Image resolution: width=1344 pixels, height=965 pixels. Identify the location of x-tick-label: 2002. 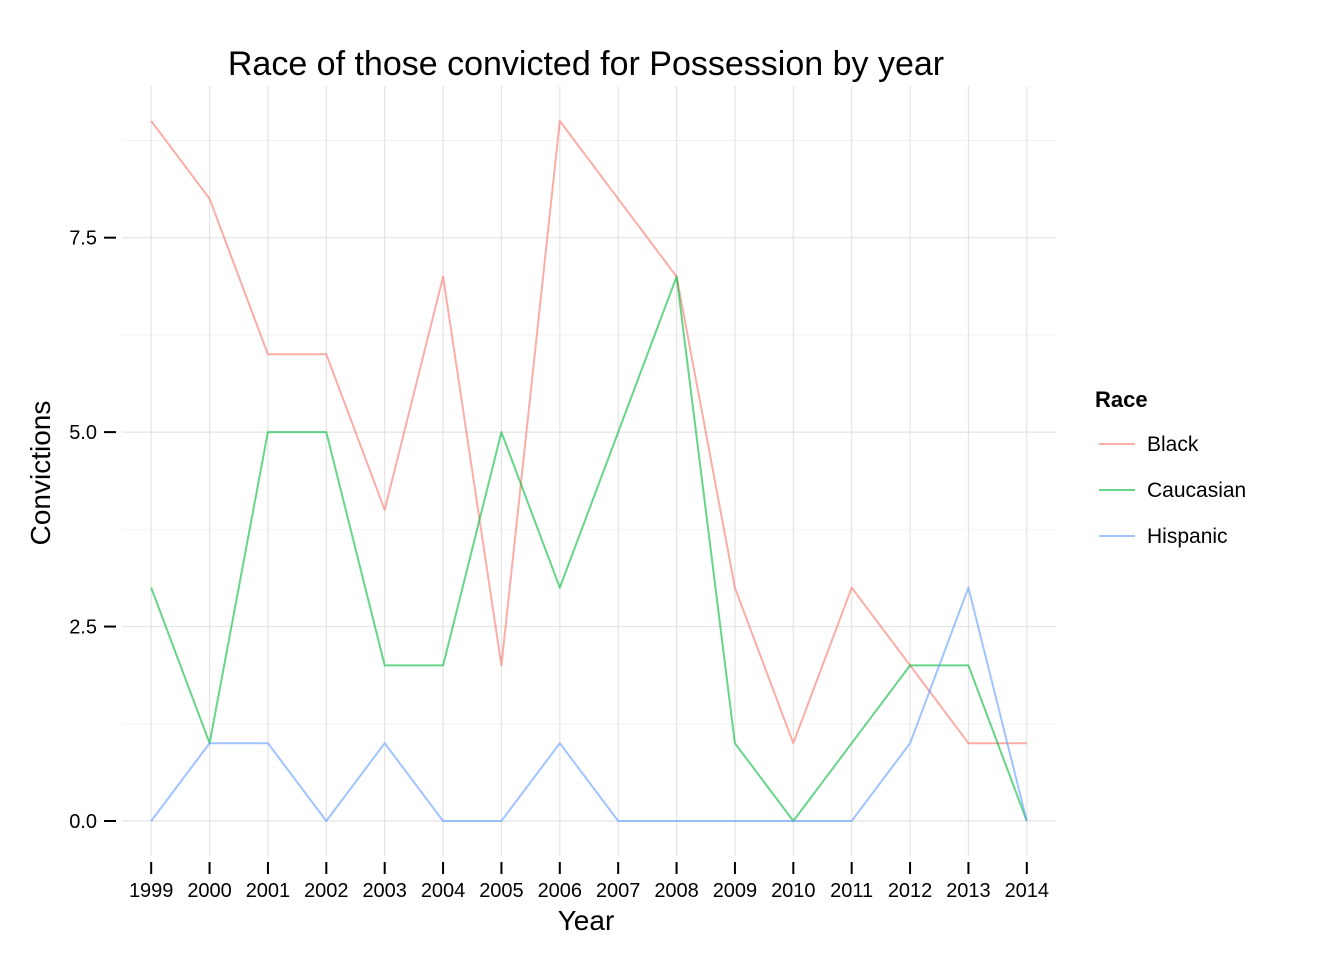
(326, 891).